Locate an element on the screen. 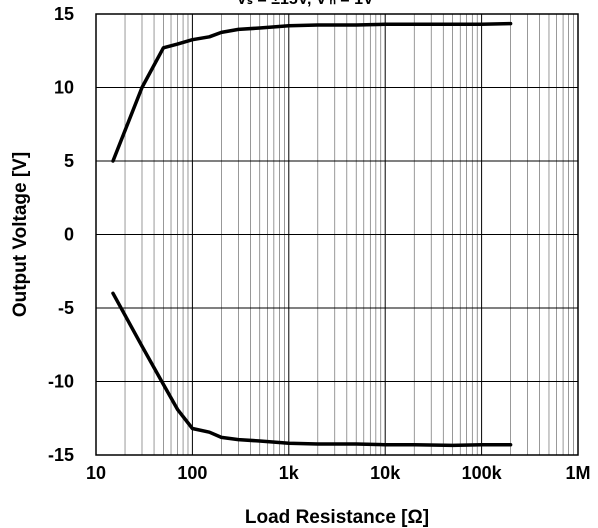  y-tick-label: 10 is located at coordinates (64, 88).